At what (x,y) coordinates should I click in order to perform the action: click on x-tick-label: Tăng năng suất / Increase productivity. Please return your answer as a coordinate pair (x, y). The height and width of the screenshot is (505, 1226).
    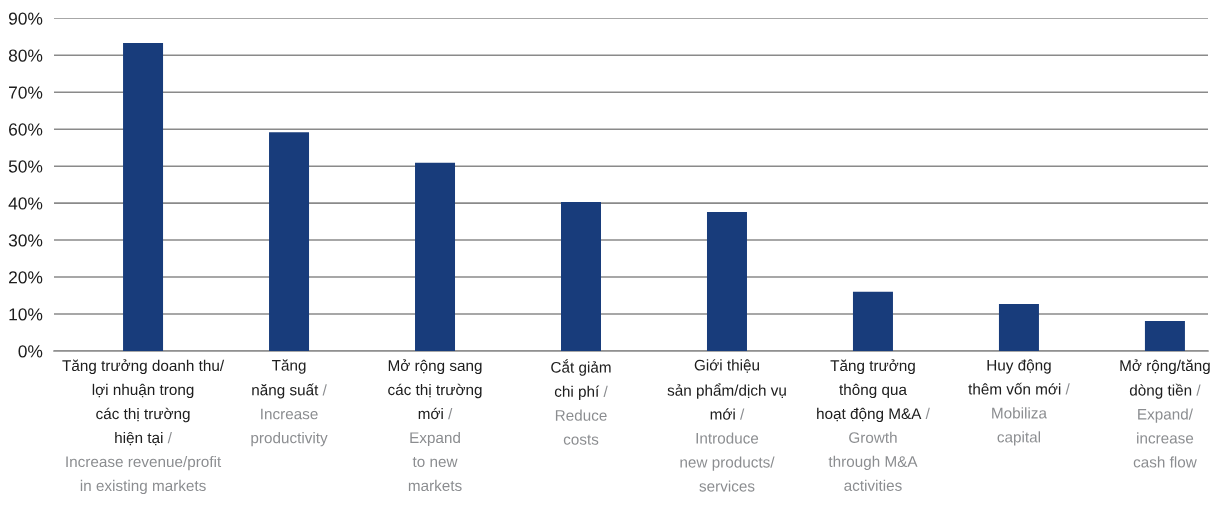
    Looking at the image, I should click on (289, 403).